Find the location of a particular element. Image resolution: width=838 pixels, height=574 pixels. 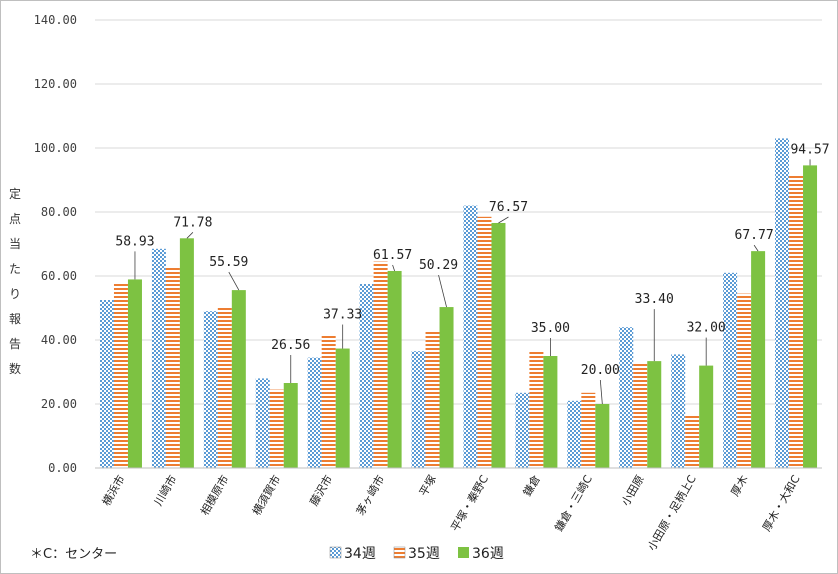

y-tick-label: 60.00 is located at coordinates (59, 276).